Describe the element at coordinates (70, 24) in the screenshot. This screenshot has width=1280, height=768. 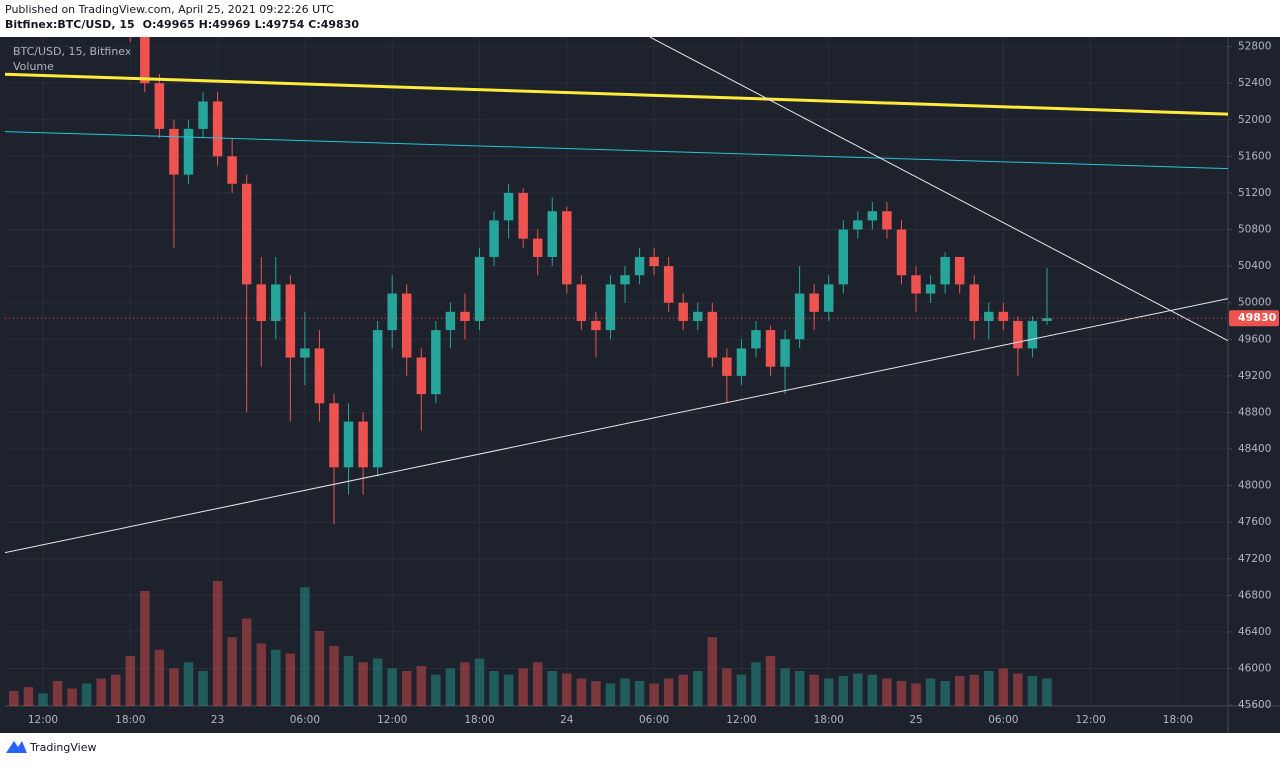
I see `symbol: Bitfinex:BTC/USD, 15` at that location.